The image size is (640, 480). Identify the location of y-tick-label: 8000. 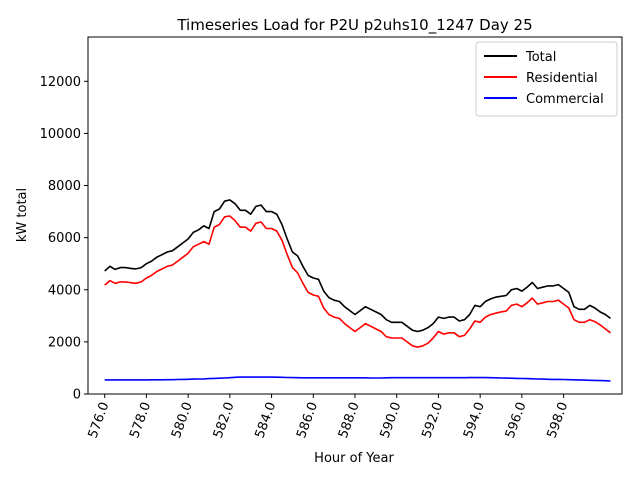
(64, 186).